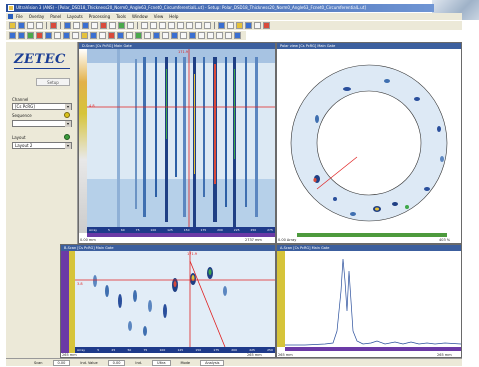  What do you see at coordinates (239, 25) in the screenshot?
I see `highlight-icon` at bounding box center [239, 25].